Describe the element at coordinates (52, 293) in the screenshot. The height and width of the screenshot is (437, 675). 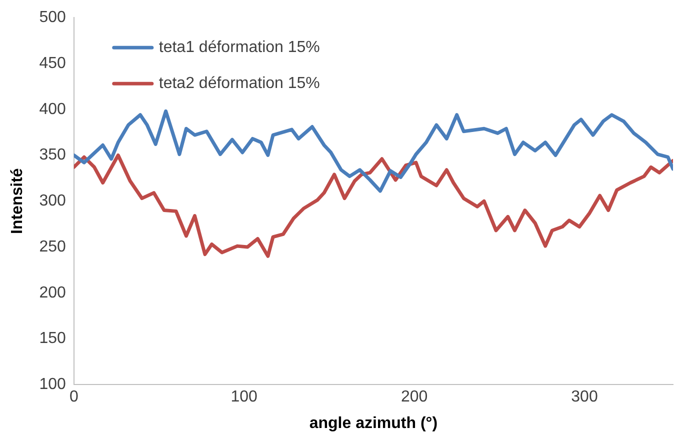
I see `y-tick-label: 200` at that location.